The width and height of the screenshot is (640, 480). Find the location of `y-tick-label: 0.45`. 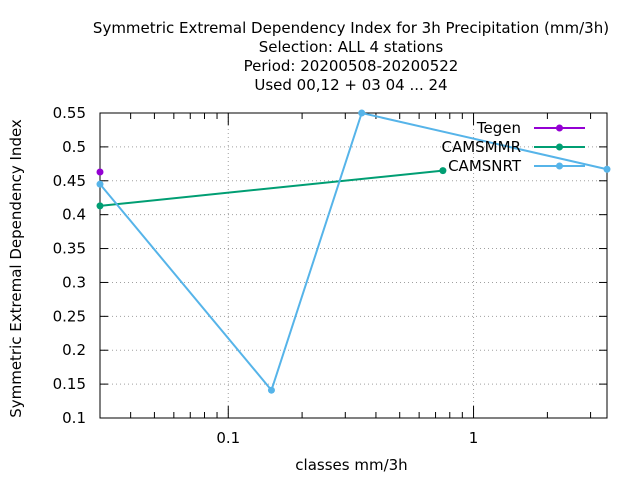

y-tick-label: 0.45 is located at coordinates (69, 181).